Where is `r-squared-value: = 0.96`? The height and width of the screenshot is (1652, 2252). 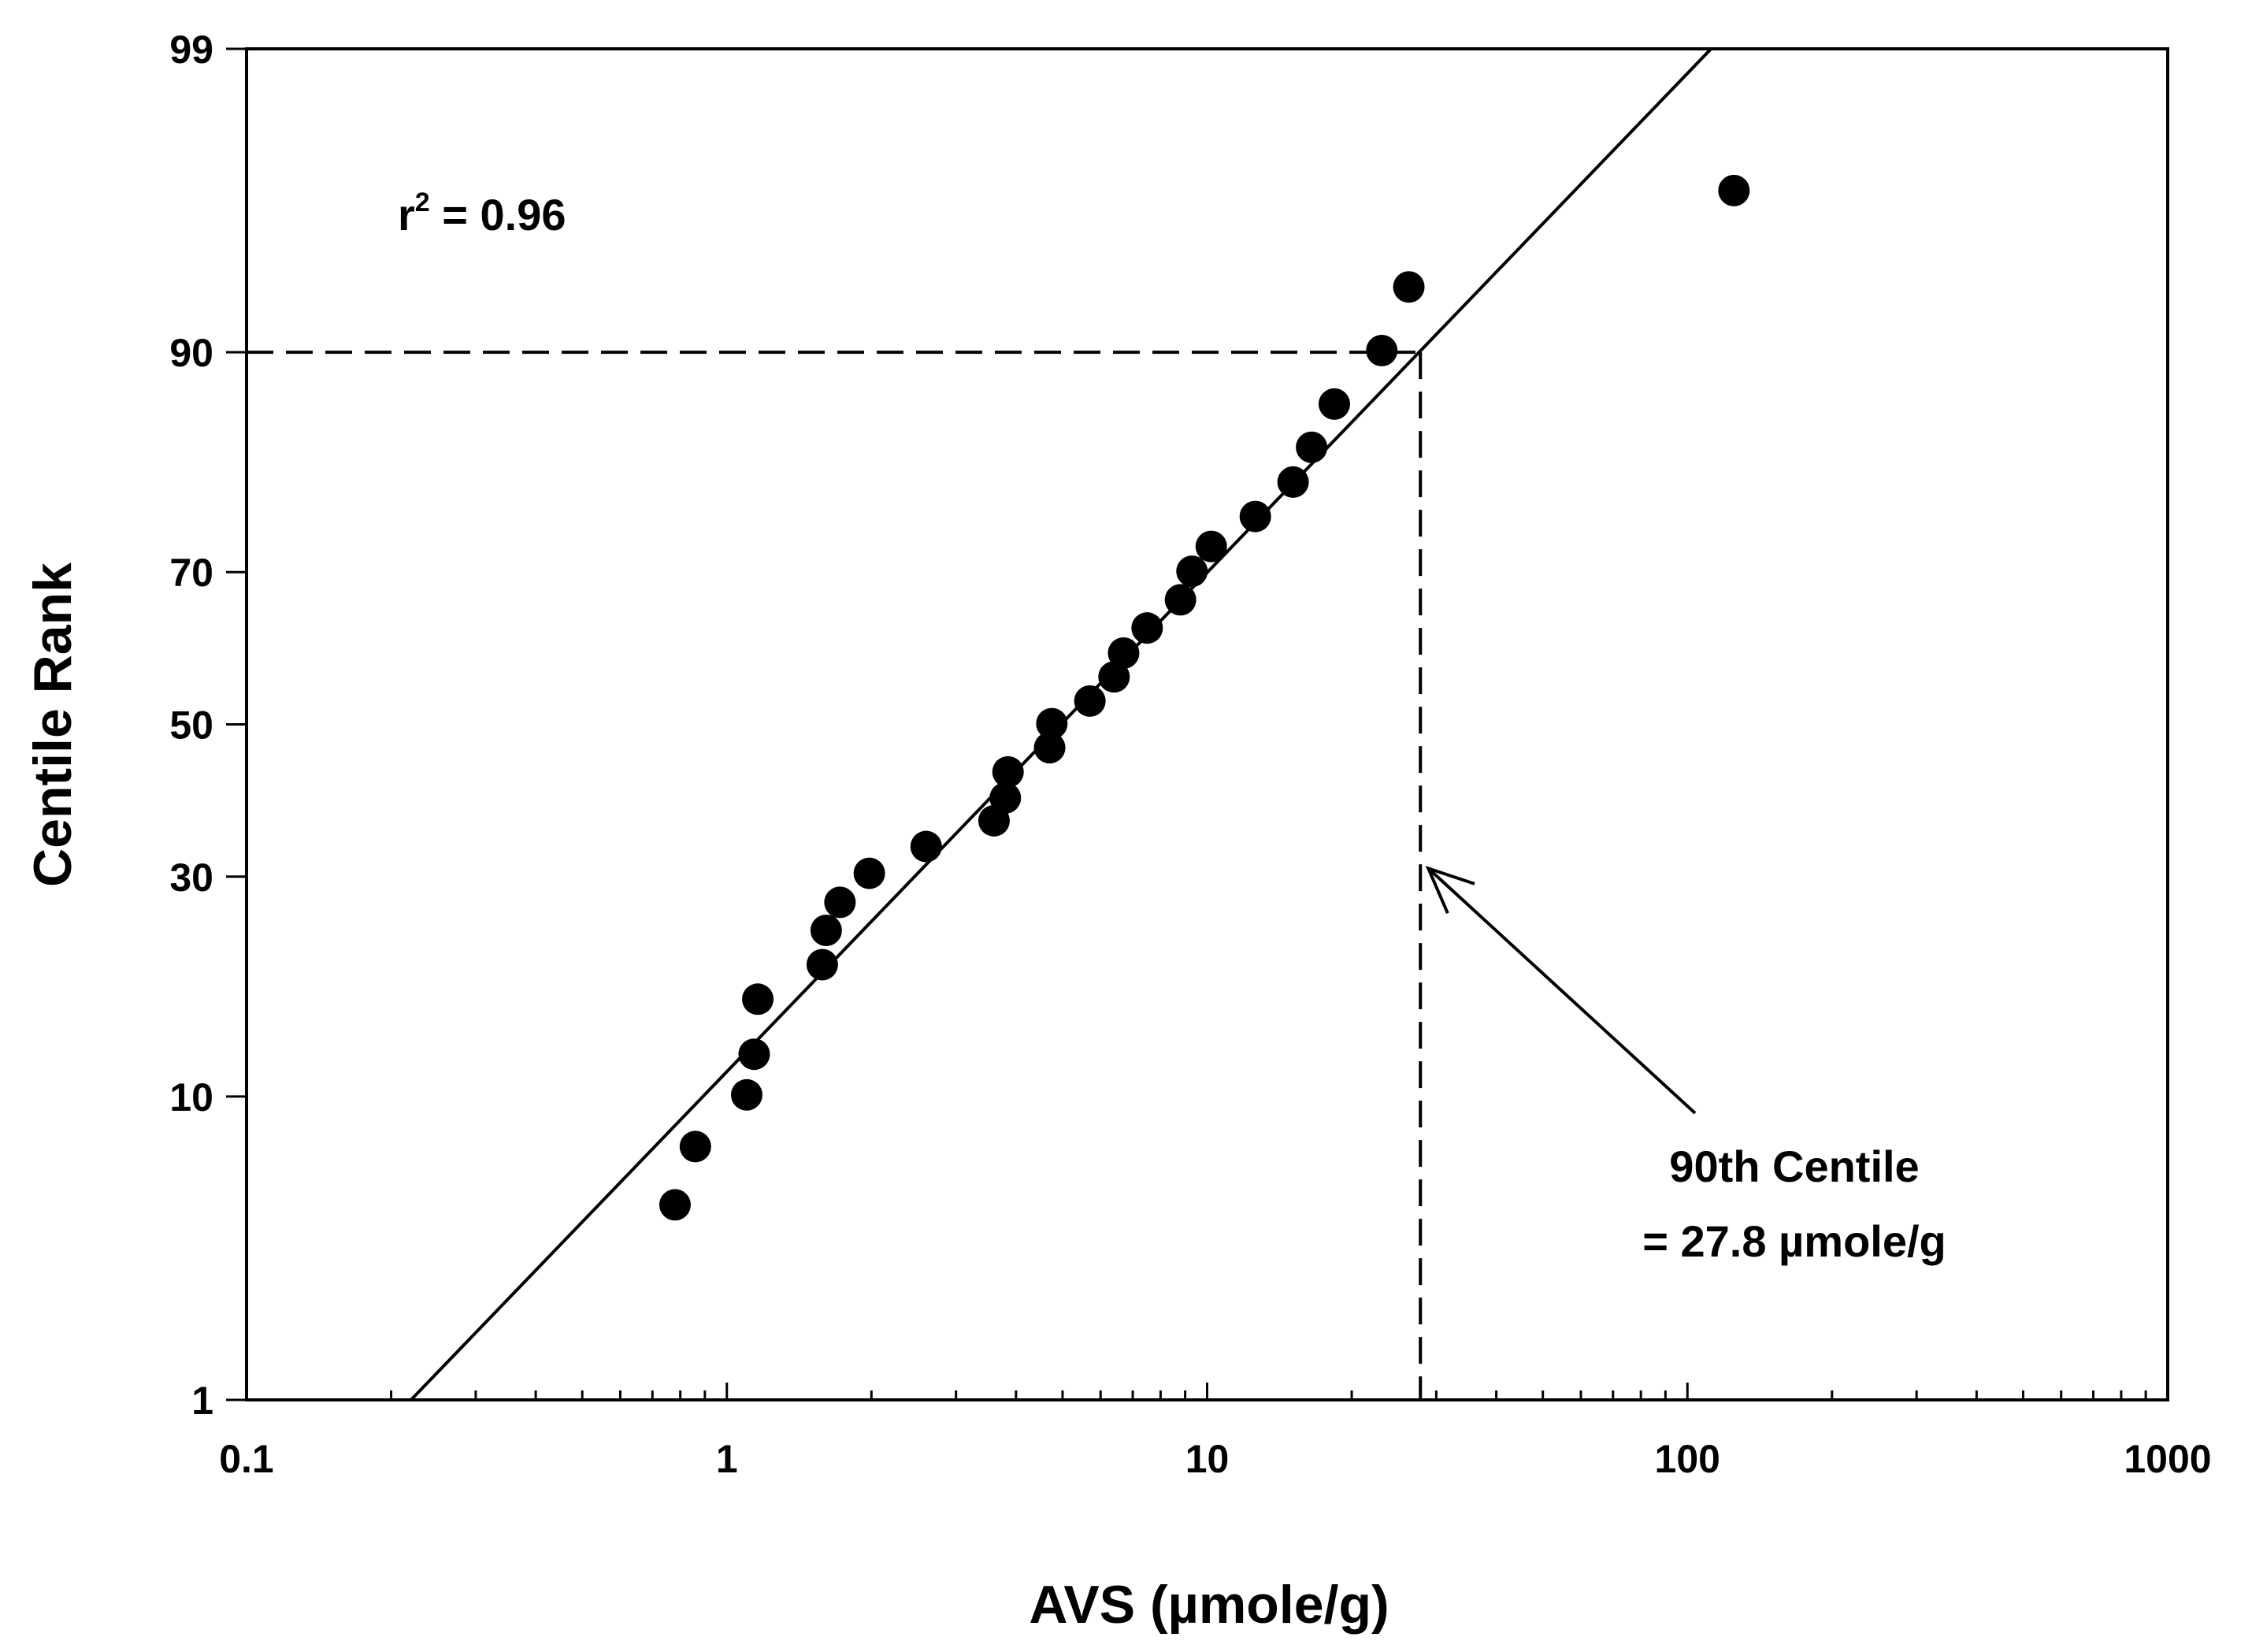
r-squared-value: = 0.96 is located at coordinates (498, 215).